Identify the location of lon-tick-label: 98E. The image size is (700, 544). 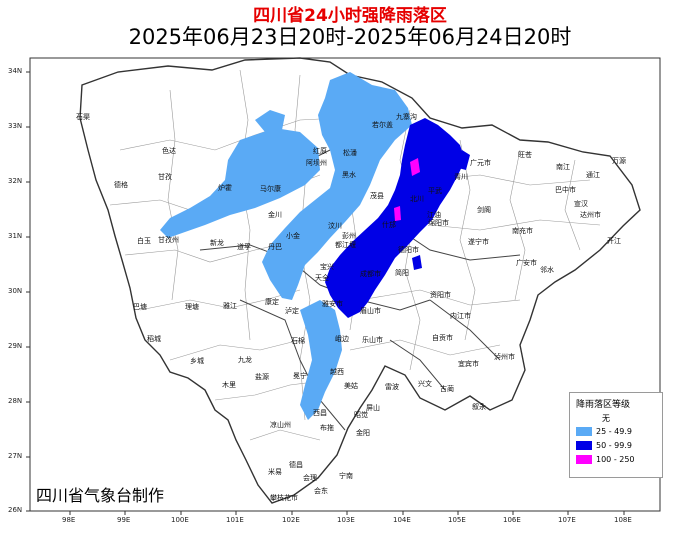
(68, 520).